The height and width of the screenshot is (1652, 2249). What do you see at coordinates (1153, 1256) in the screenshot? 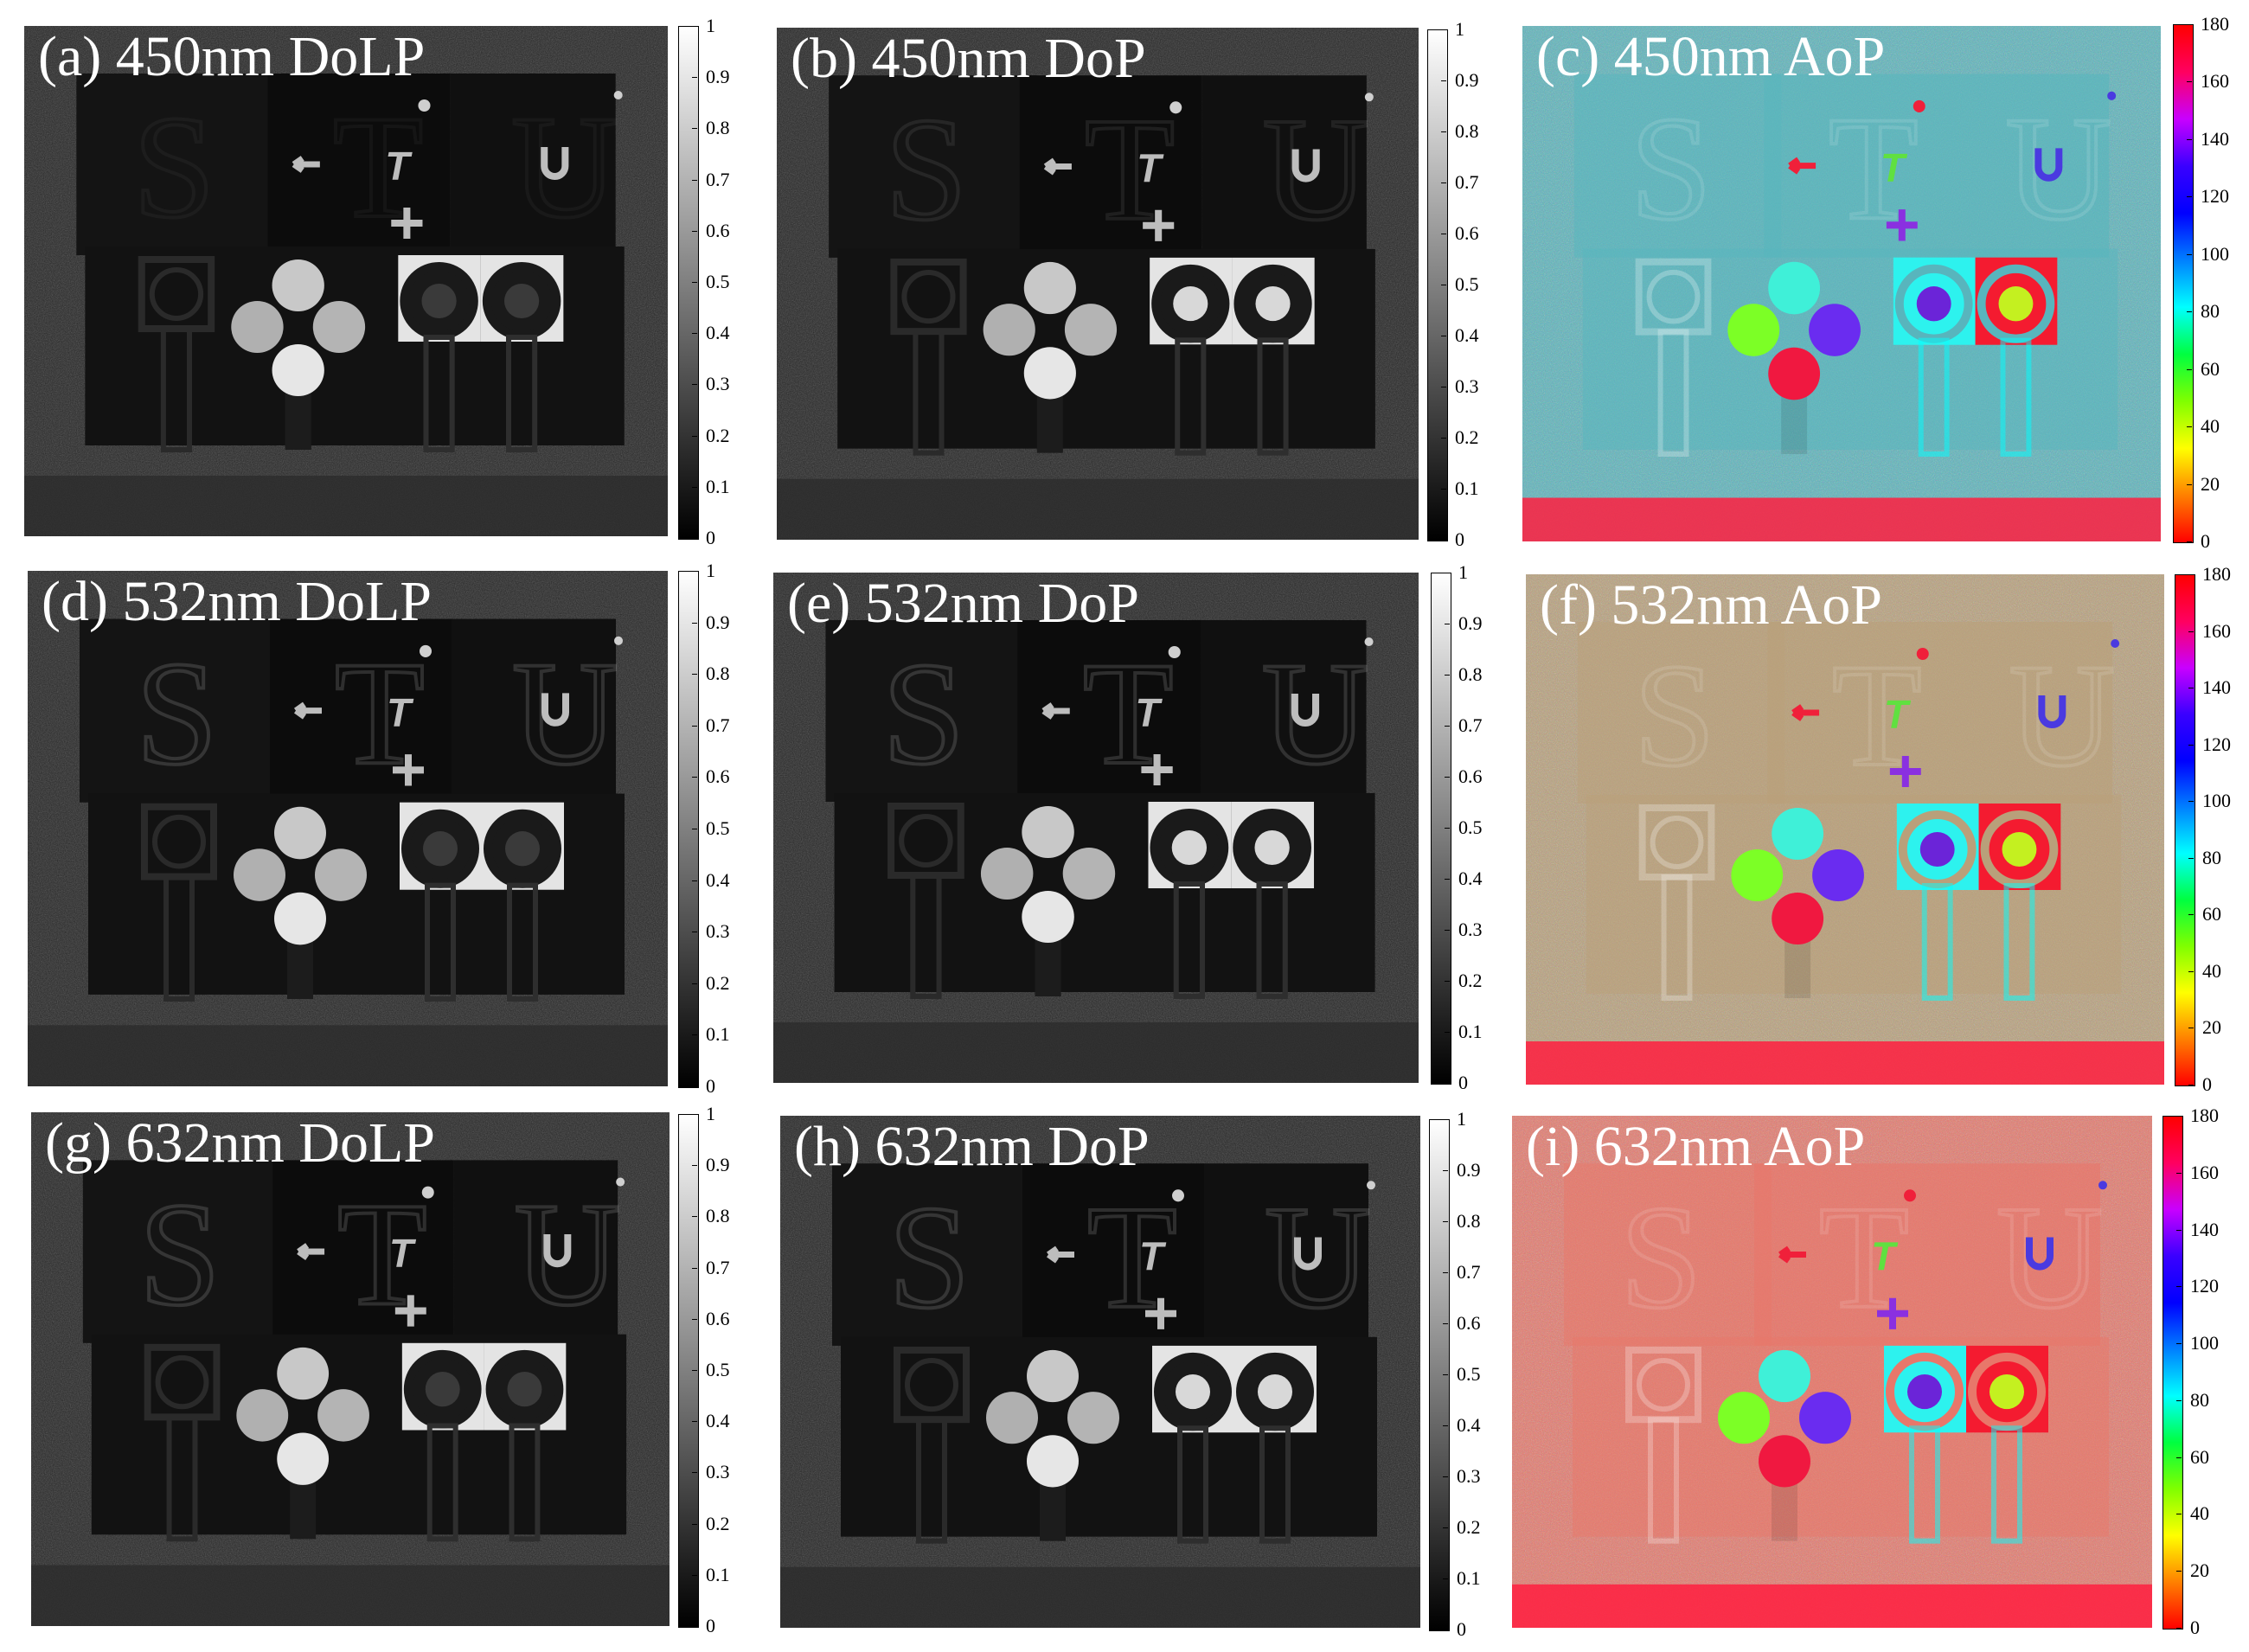
I see `t-symbol: T` at bounding box center [1153, 1256].